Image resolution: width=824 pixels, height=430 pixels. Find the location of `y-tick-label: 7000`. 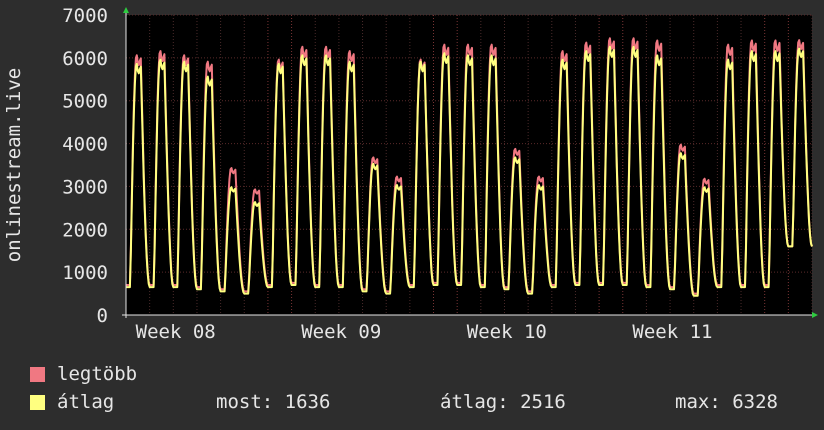

y-tick-label: 7000 is located at coordinates (85, 16).